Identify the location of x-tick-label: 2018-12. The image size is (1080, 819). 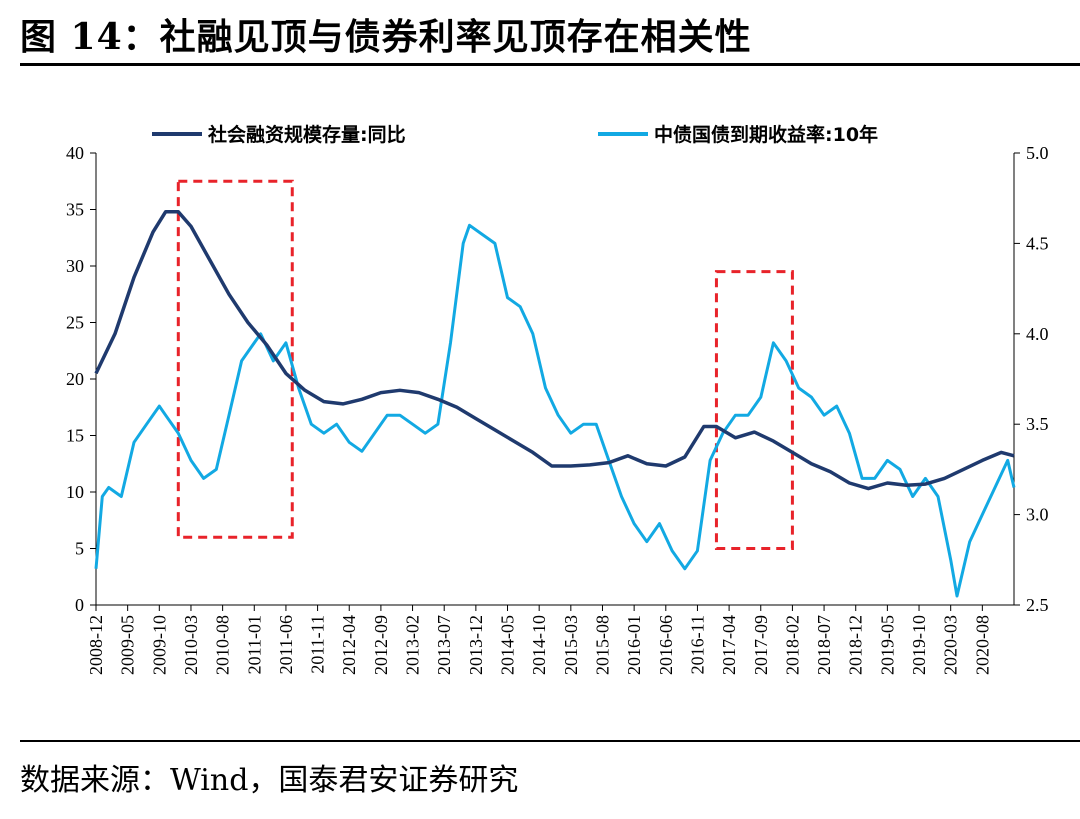
(856, 645).